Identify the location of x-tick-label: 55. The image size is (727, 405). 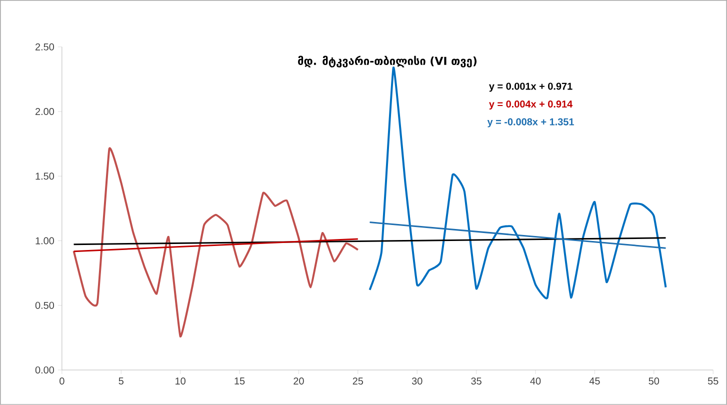
(713, 381).